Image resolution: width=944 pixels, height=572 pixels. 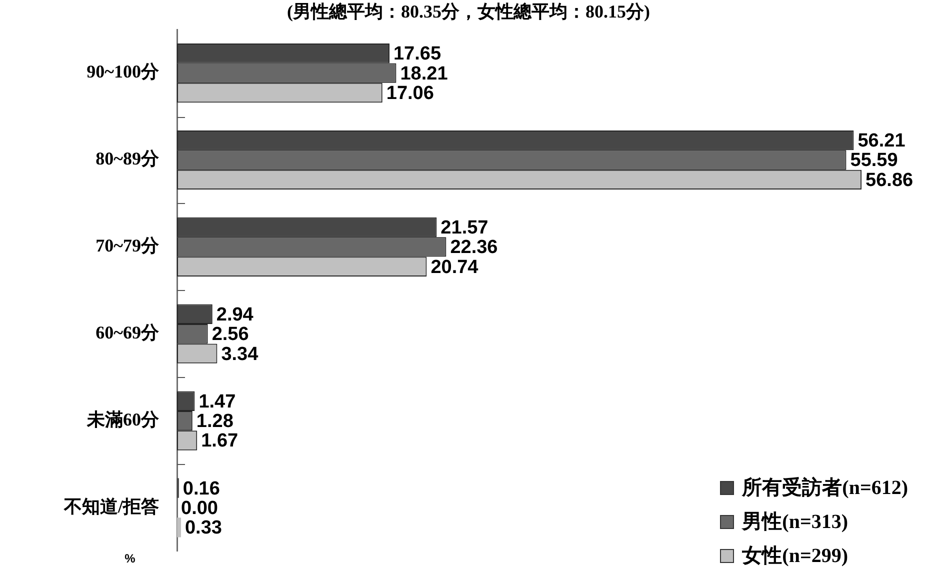 I want to click on data-label: 56.86, so click(x=890, y=180).